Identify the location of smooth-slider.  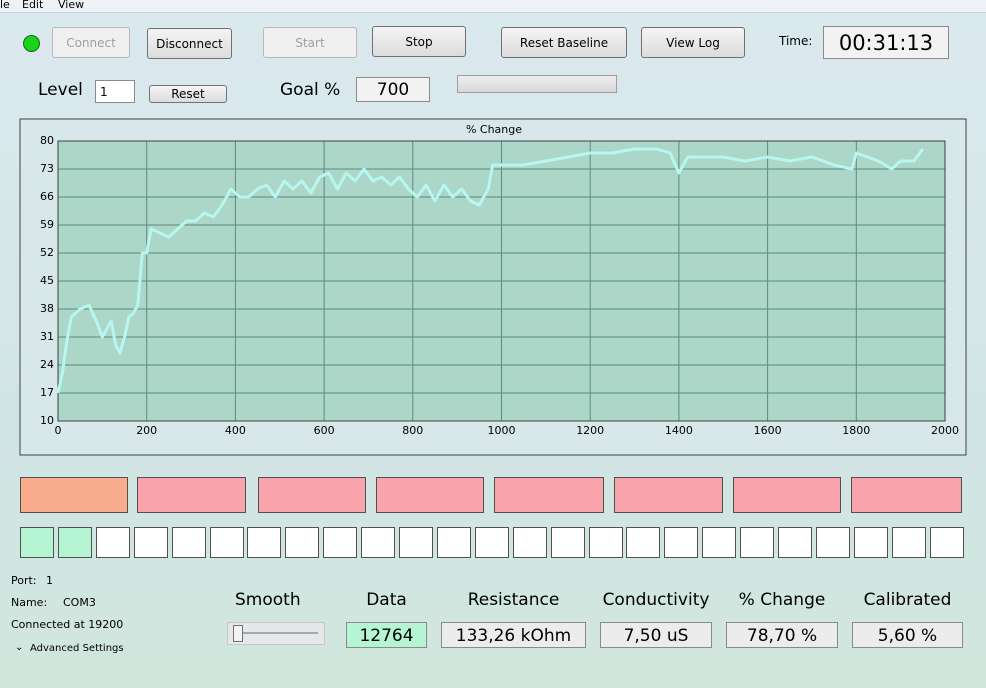
(276, 633).